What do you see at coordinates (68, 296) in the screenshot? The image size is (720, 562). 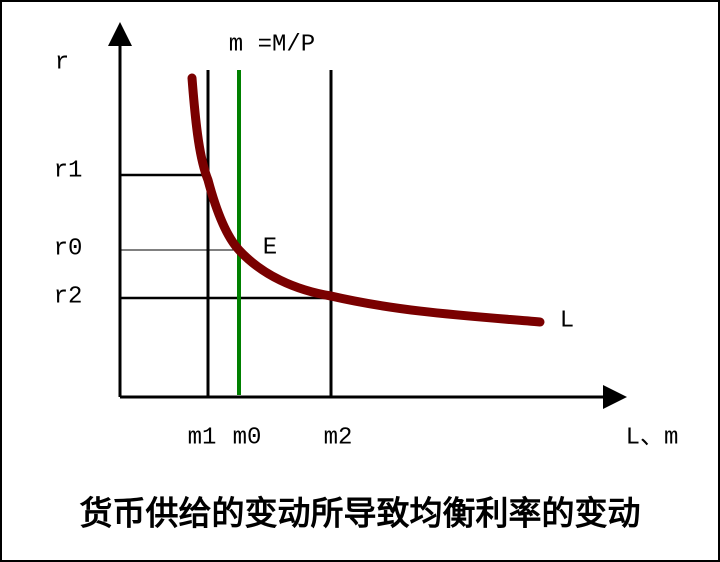 I see `r-label: r2` at bounding box center [68, 296].